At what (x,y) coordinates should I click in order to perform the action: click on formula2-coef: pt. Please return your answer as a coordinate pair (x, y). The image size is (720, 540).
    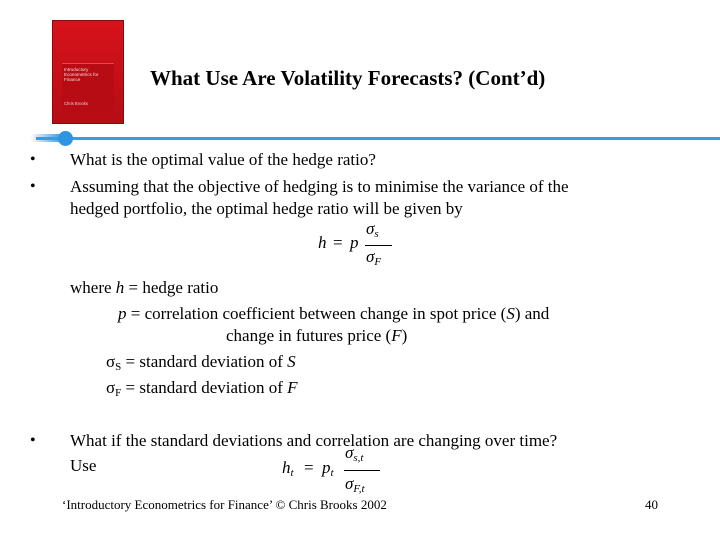
    Looking at the image, I should click on (328, 468).